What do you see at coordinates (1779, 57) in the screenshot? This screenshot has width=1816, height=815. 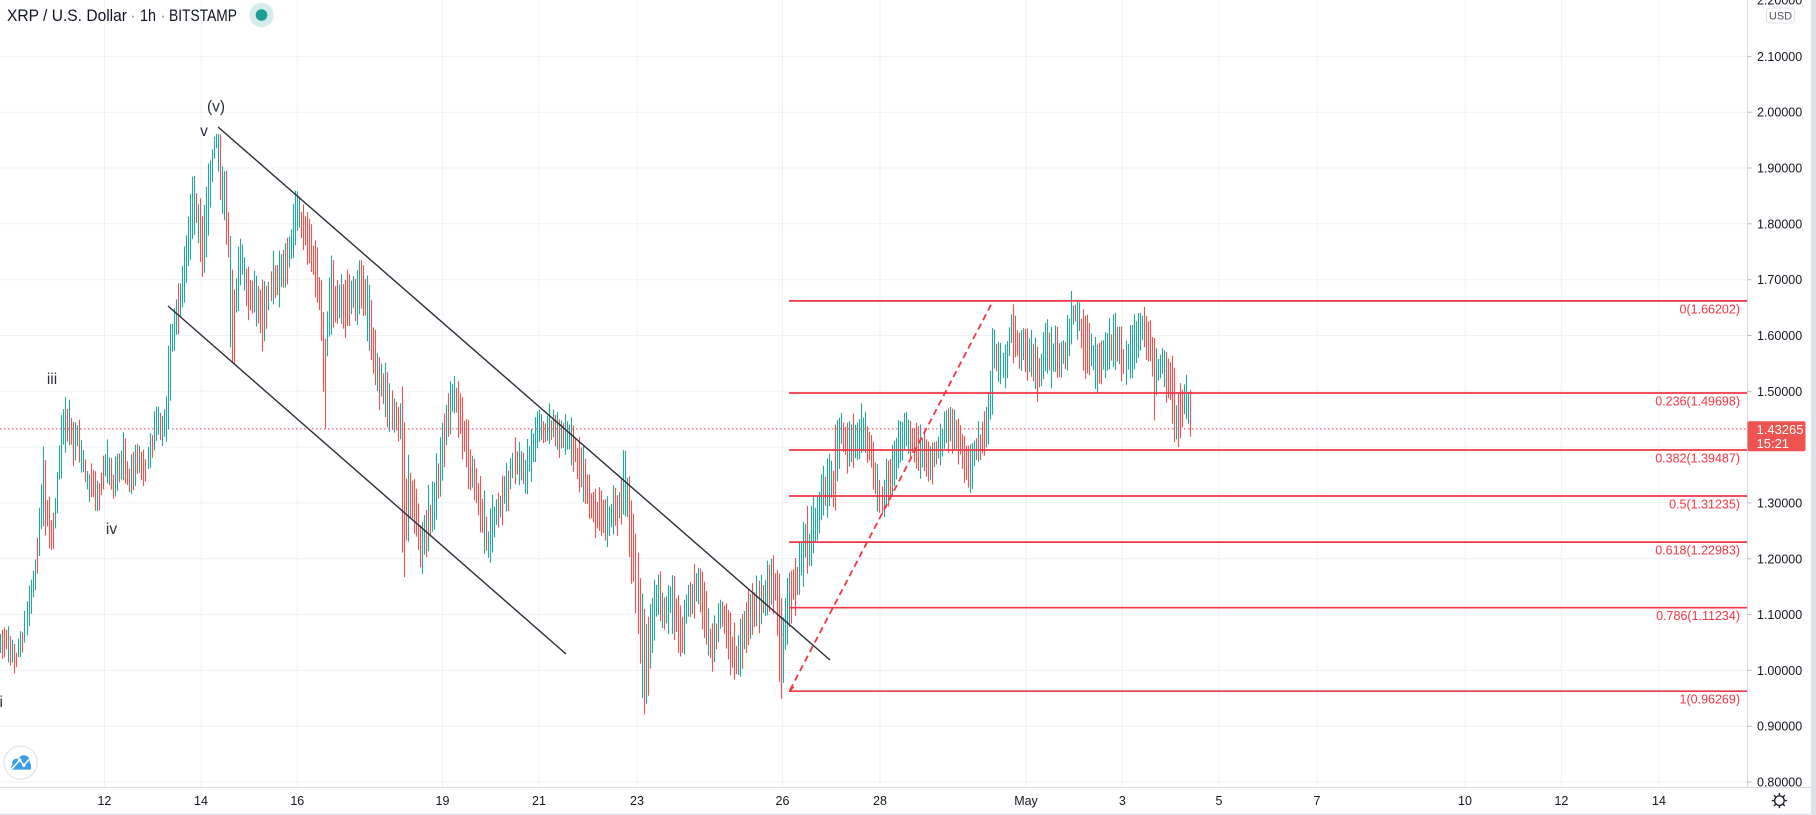 I see `svg-text: 2.10000` at bounding box center [1779, 57].